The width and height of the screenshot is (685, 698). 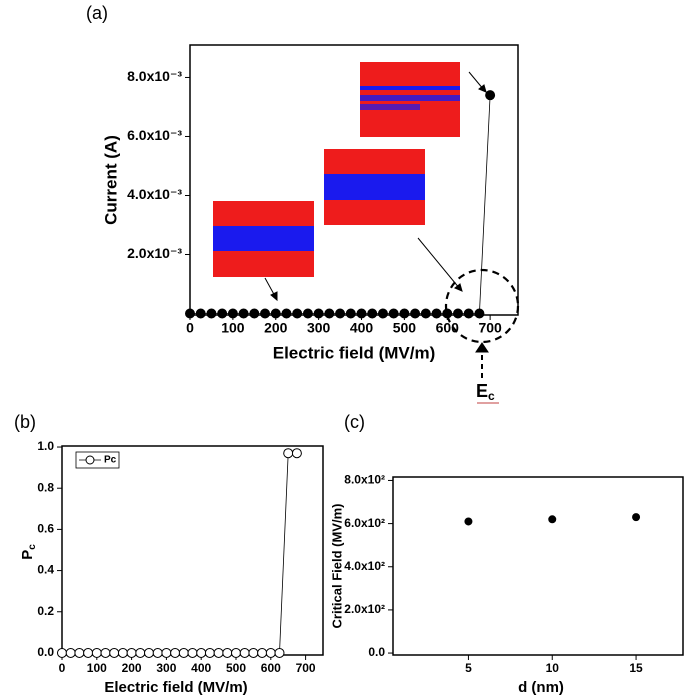 I want to click on x-tick-label: 5, so click(x=468, y=668).